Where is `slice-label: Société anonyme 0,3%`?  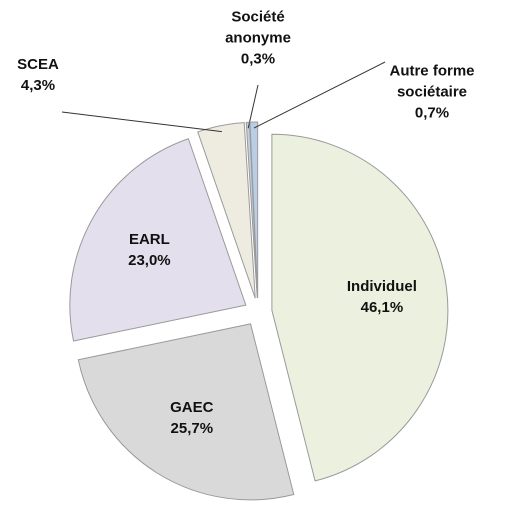 slice-label: Société anonyme 0,3% is located at coordinates (258, 38).